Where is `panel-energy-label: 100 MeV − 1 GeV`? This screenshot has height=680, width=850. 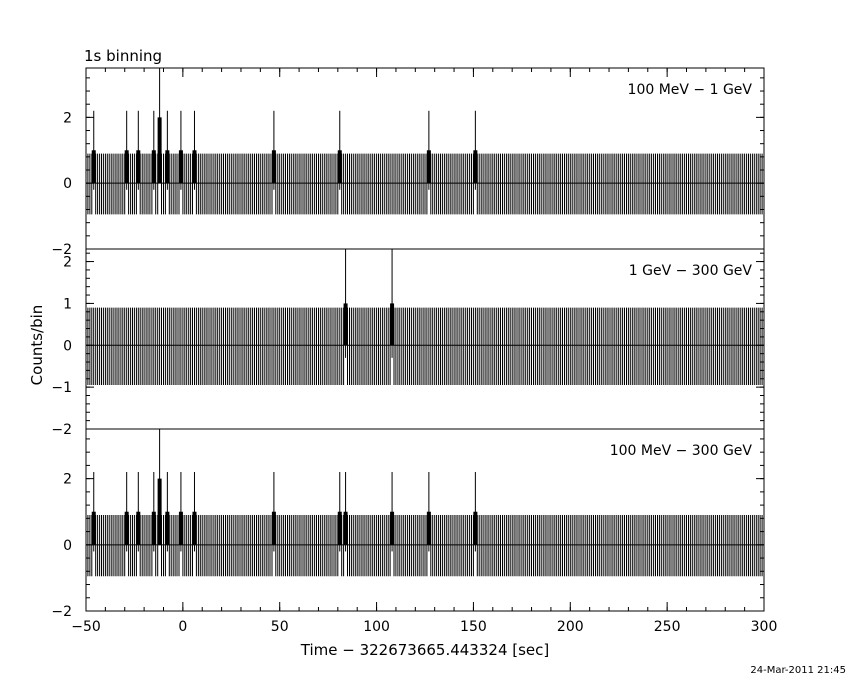
panel-energy-label: 100 MeV − 1 GeV is located at coordinates (690, 90).